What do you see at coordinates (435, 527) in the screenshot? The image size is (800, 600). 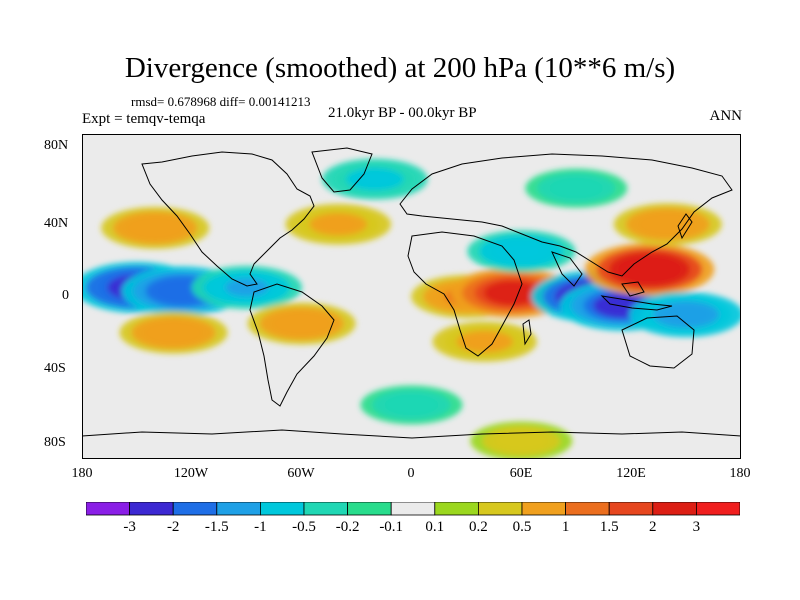 I see `colorbar-label: 0.1` at bounding box center [435, 527].